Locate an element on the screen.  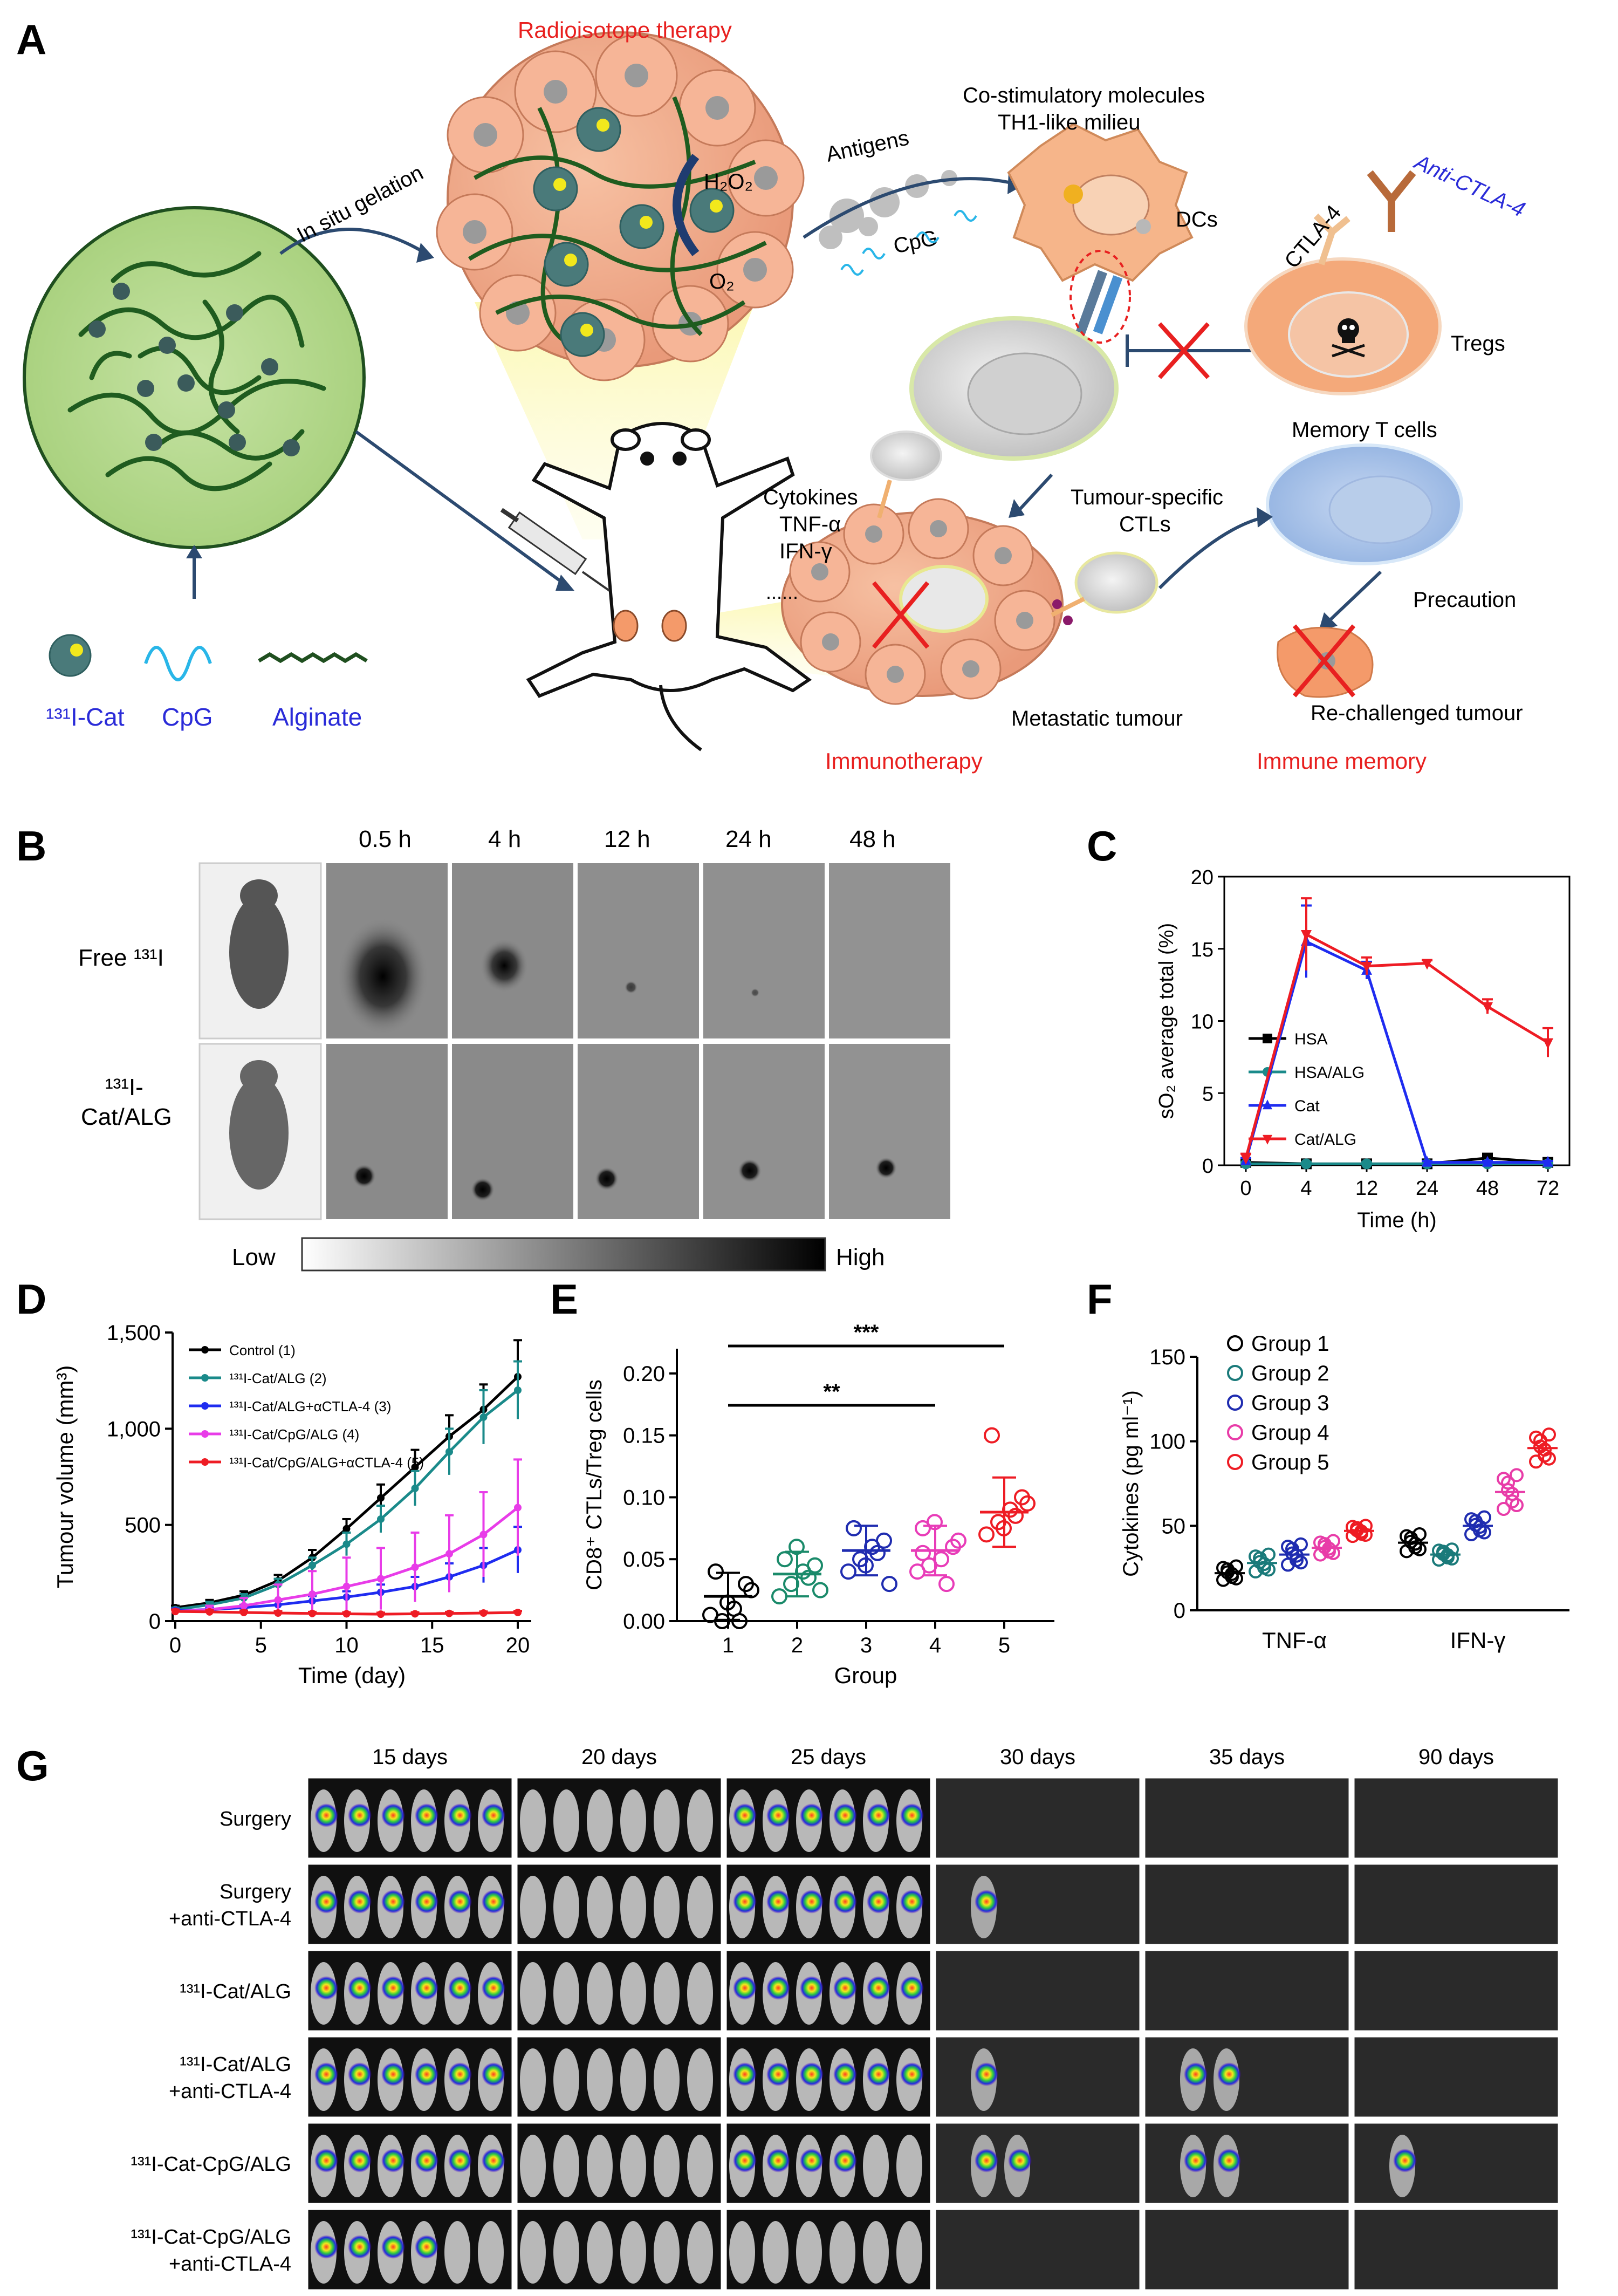
panel-c-xtick-label-3: 24 is located at coordinates (1427, 1188).